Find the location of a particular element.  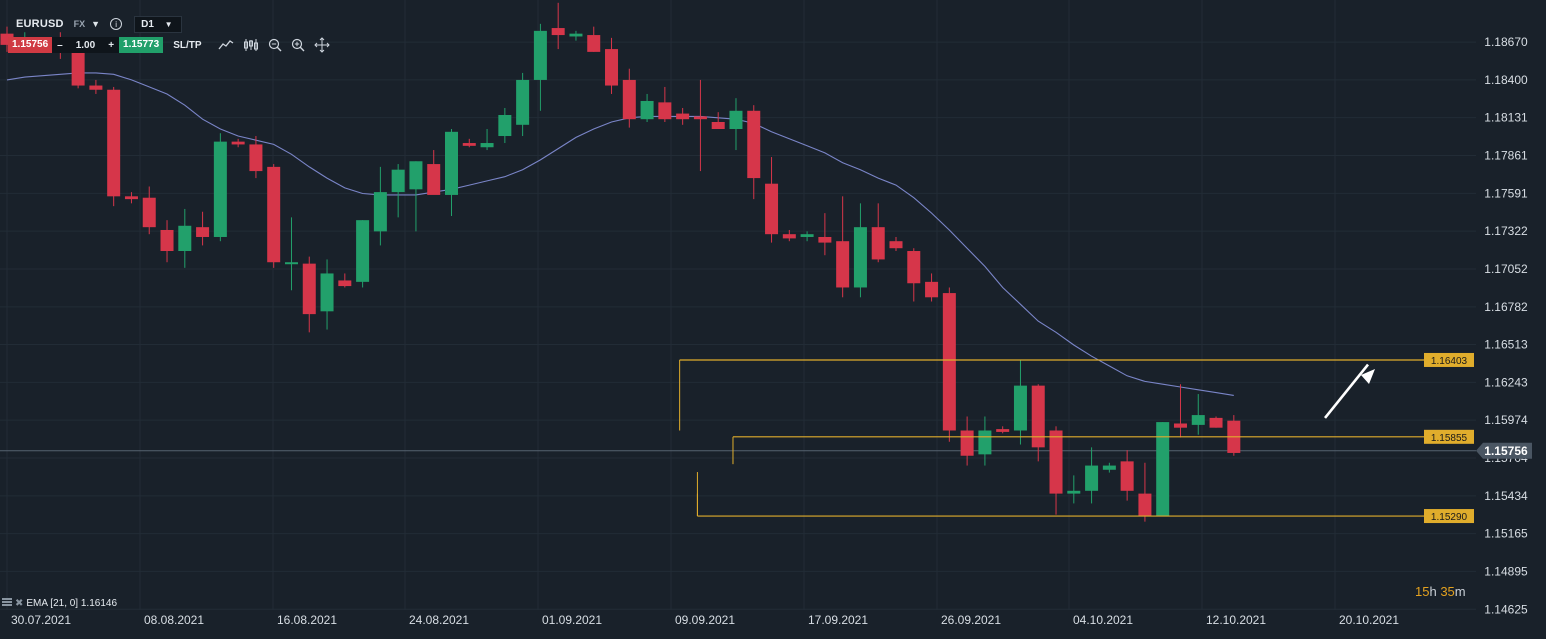

plus-button: + is located at coordinates (111, 45).